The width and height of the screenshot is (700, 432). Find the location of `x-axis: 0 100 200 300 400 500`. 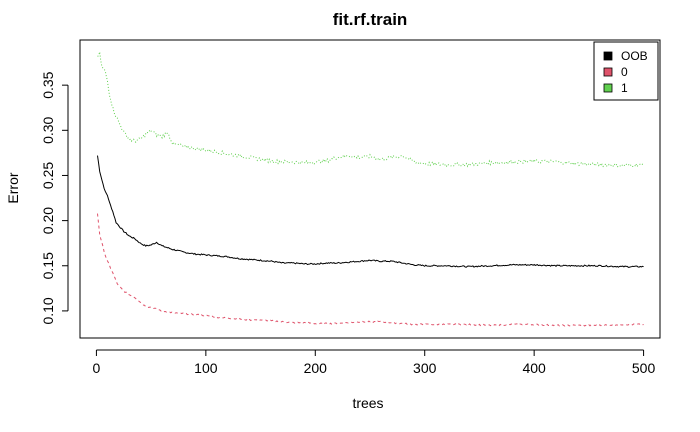

x-axis: 0 100 200 300 400 500 is located at coordinates (374, 362).